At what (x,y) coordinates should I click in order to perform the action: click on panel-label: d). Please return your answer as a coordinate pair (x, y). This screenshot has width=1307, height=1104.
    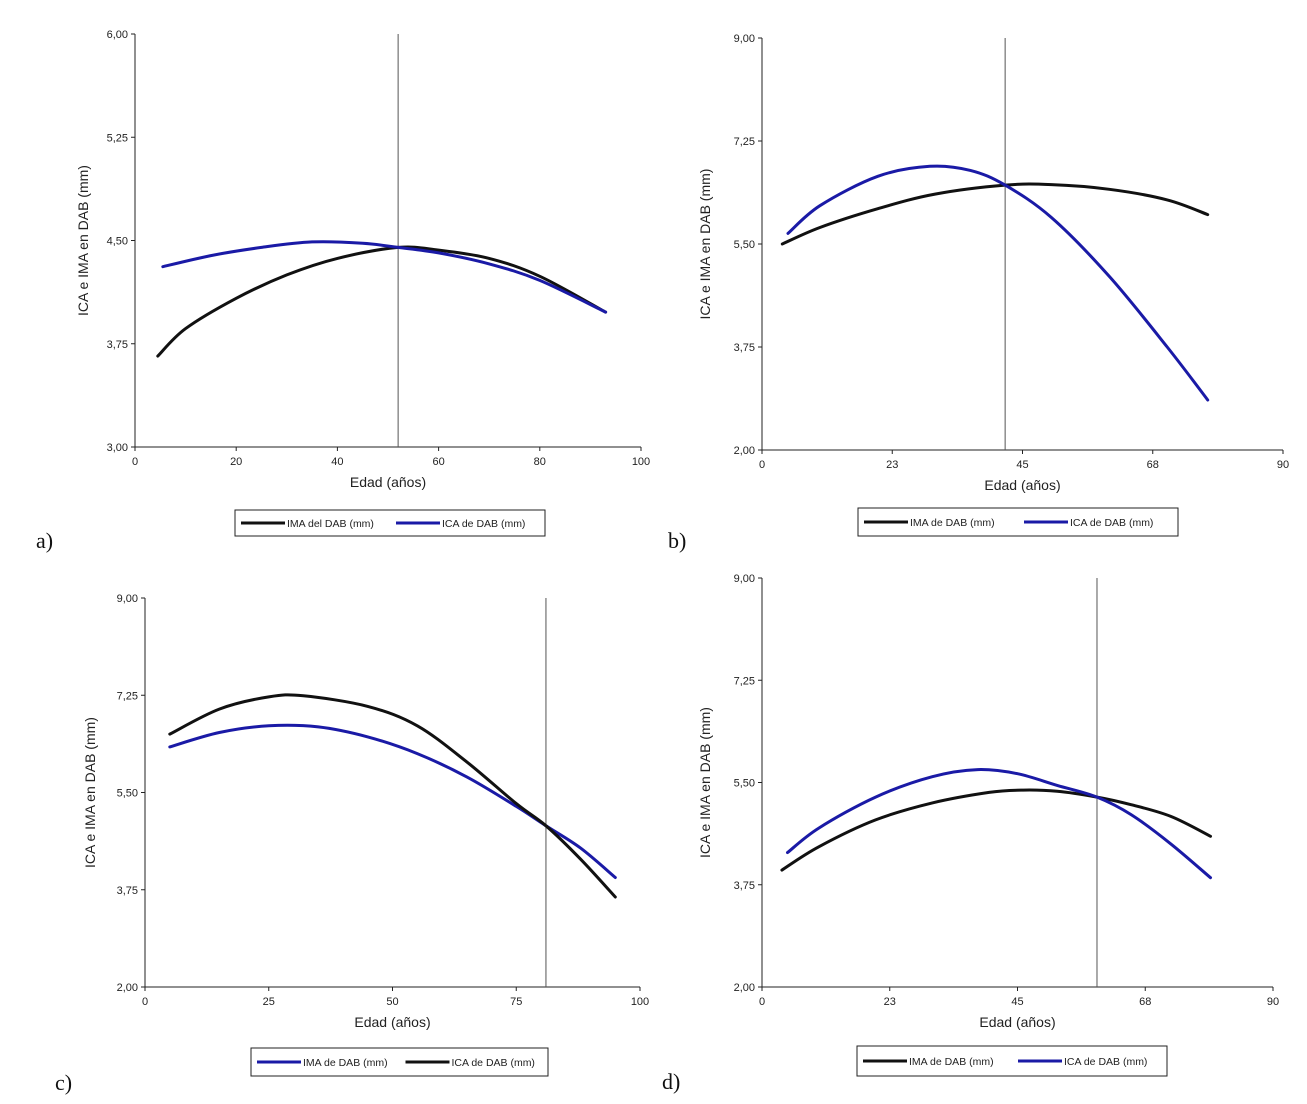
    Looking at the image, I should click on (671, 1081).